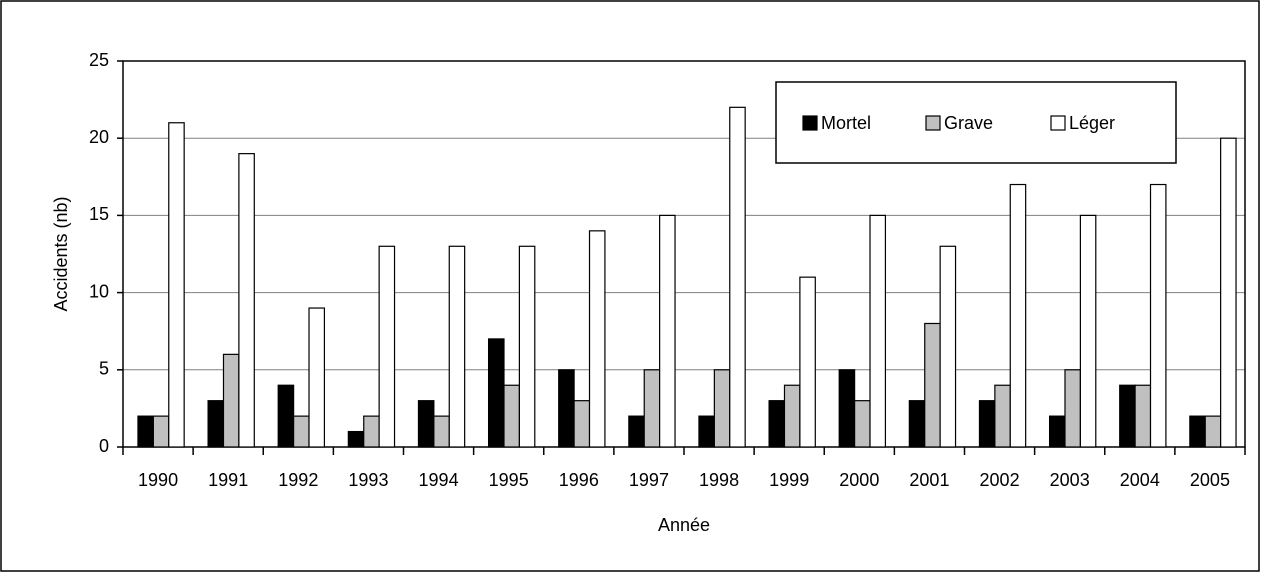 The image size is (1261, 573). What do you see at coordinates (439, 480) in the screenshot?
I see `x-tick-label: 1994` at bounding box center [439, 480].